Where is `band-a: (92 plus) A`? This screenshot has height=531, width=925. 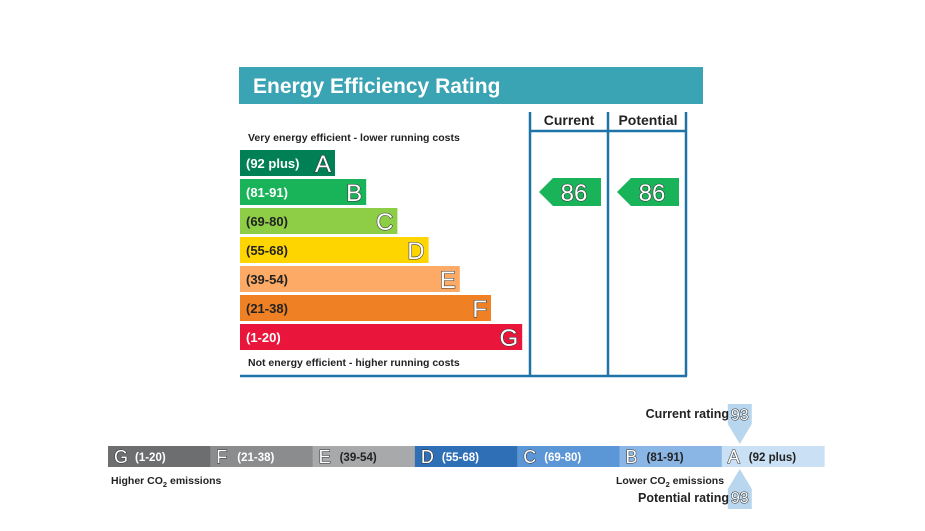 band-a: (92 plus) A is located at coordinates (287, 164).